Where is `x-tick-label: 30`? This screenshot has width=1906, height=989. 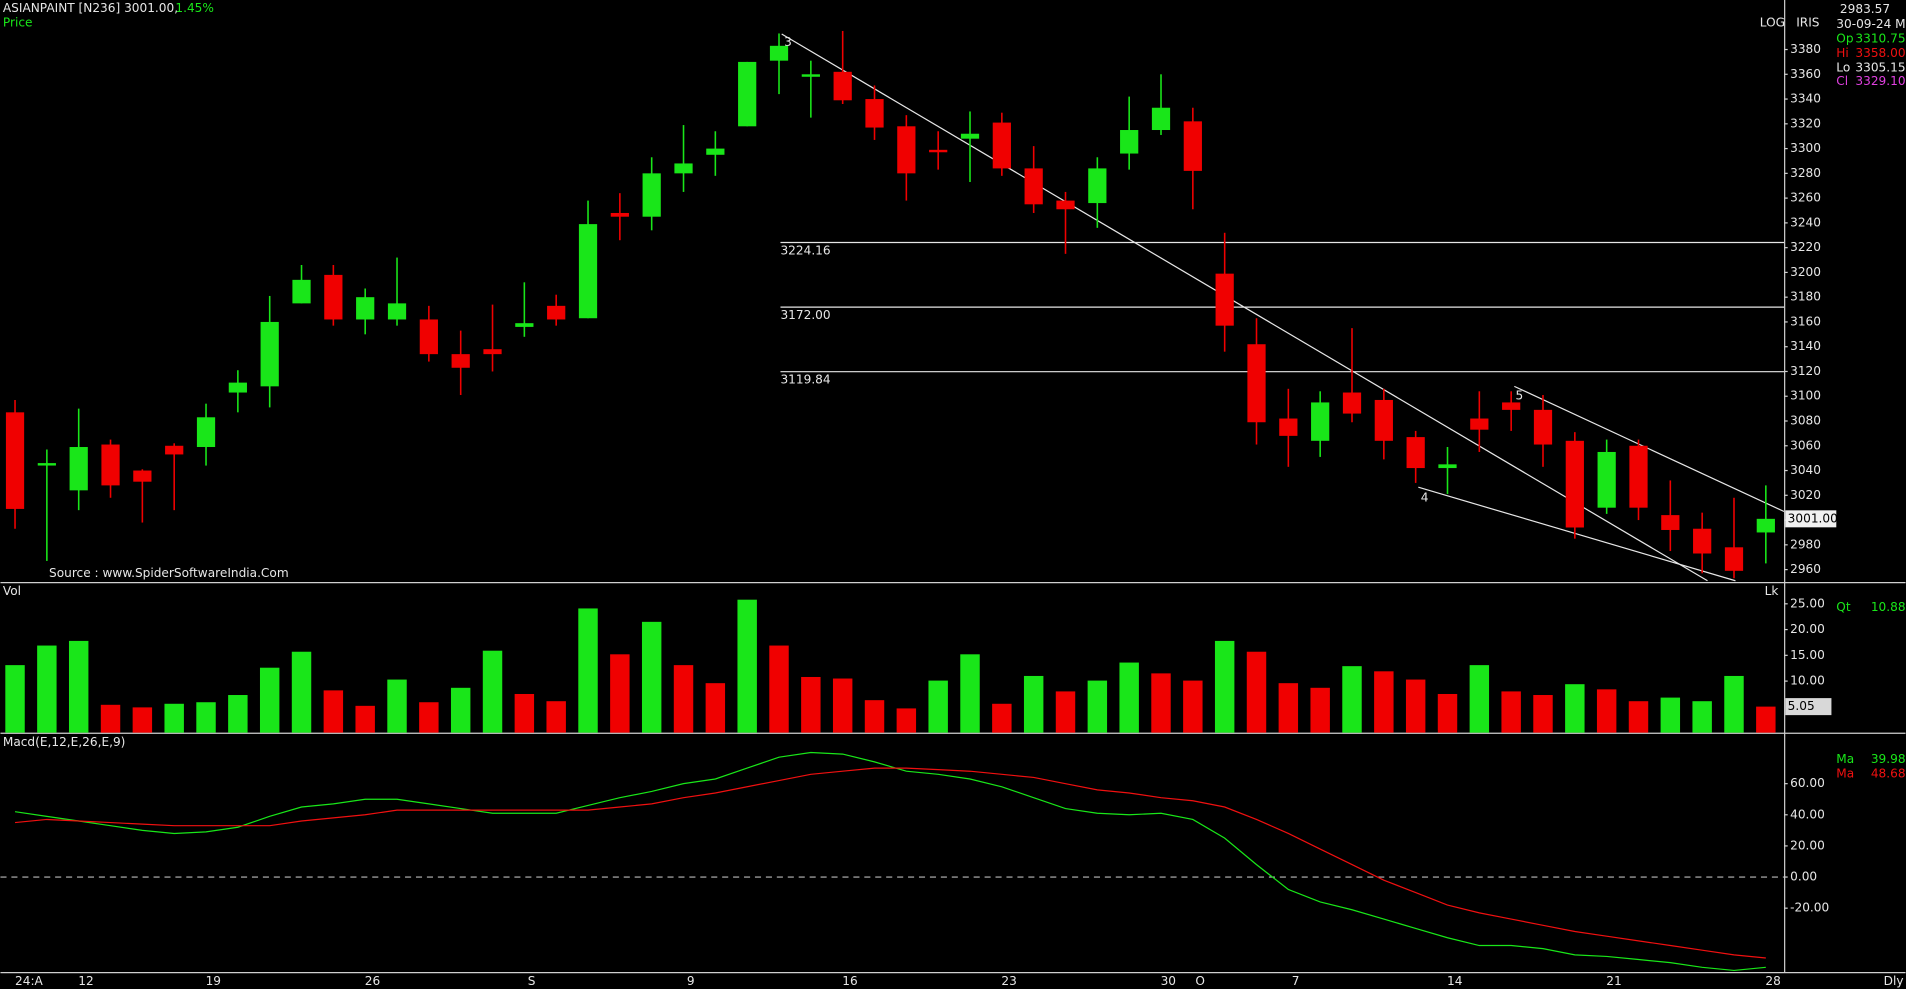
x-tick-label: 30 is located at coordinates (1168, 981).